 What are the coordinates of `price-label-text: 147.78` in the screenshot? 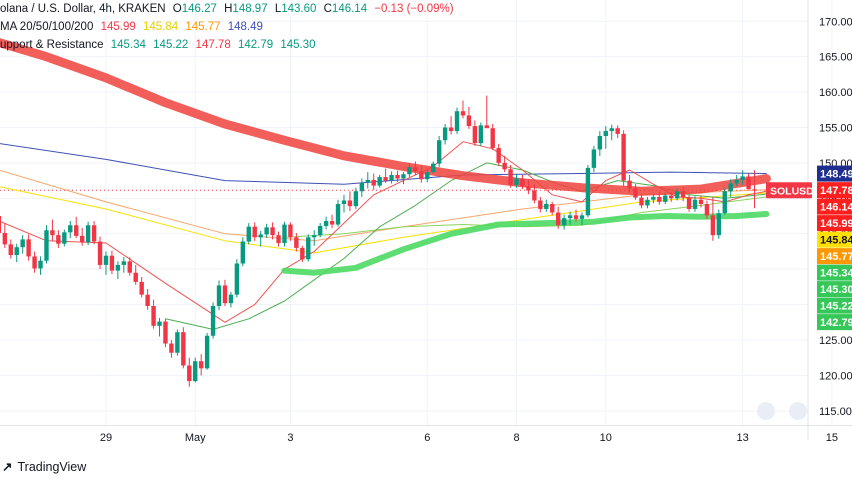 It's located at (836, 191).